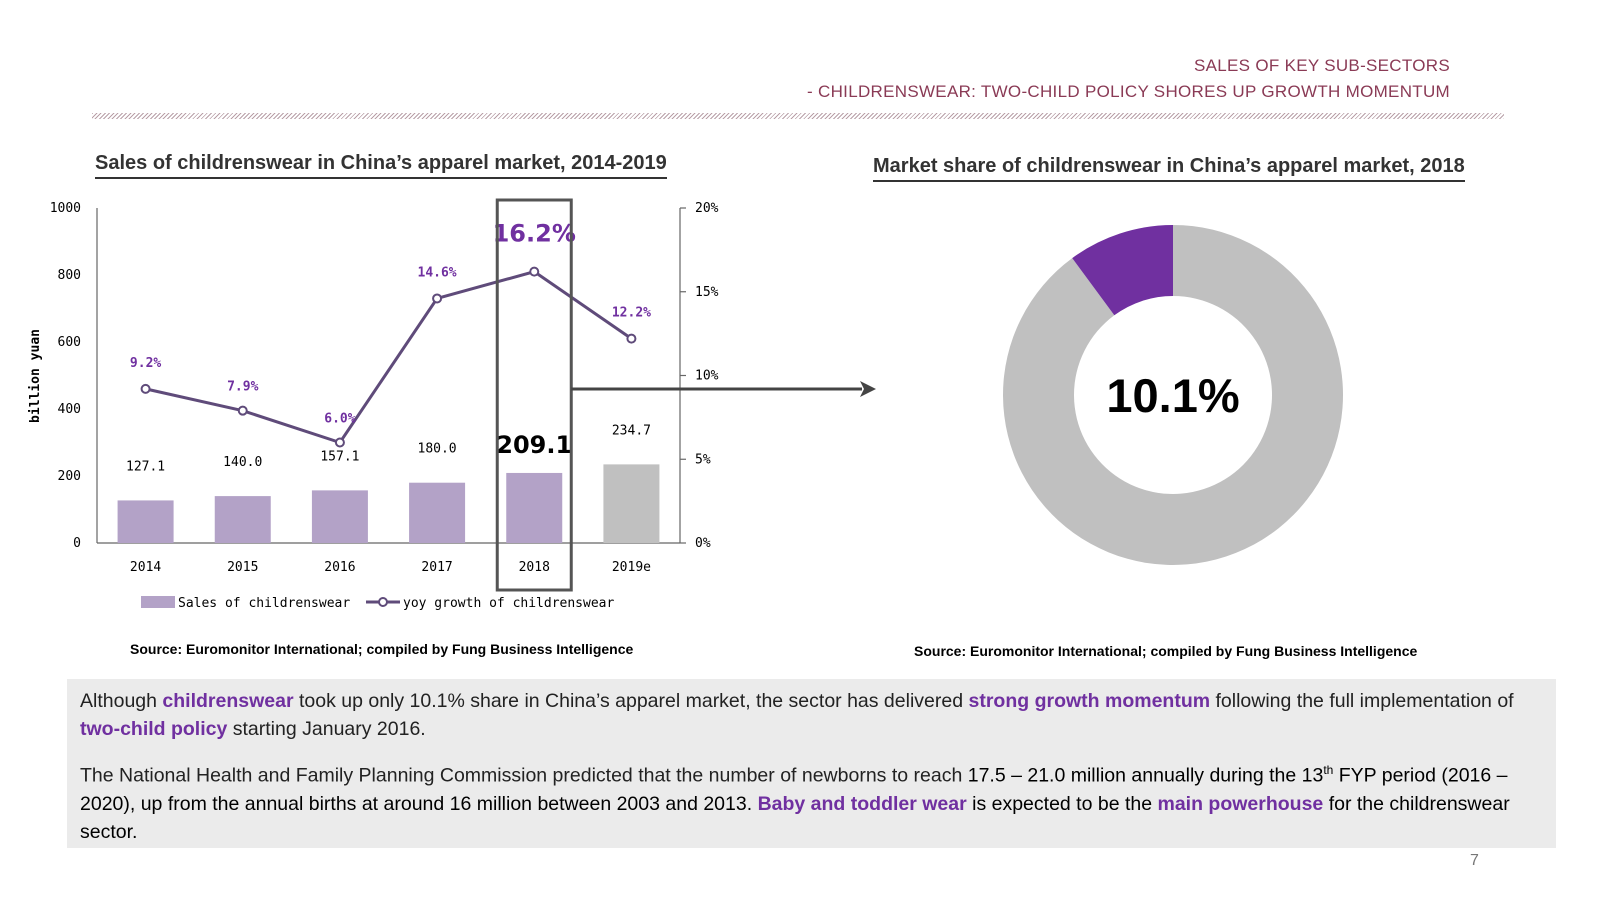 The image size is (1600, 900). Describe the element at coordinates (534, 507) in the screenshot. I see `bar-2018` at that location.